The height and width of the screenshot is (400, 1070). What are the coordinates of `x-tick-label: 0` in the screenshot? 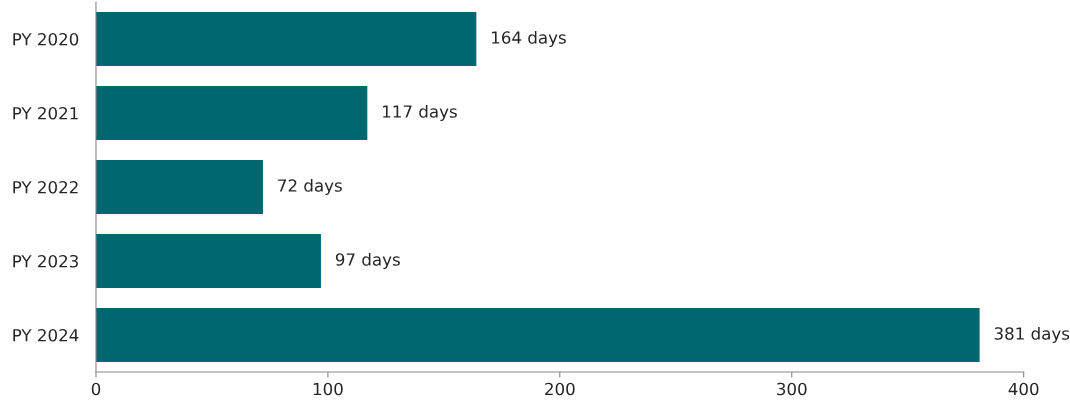 It's located at (96, 389).